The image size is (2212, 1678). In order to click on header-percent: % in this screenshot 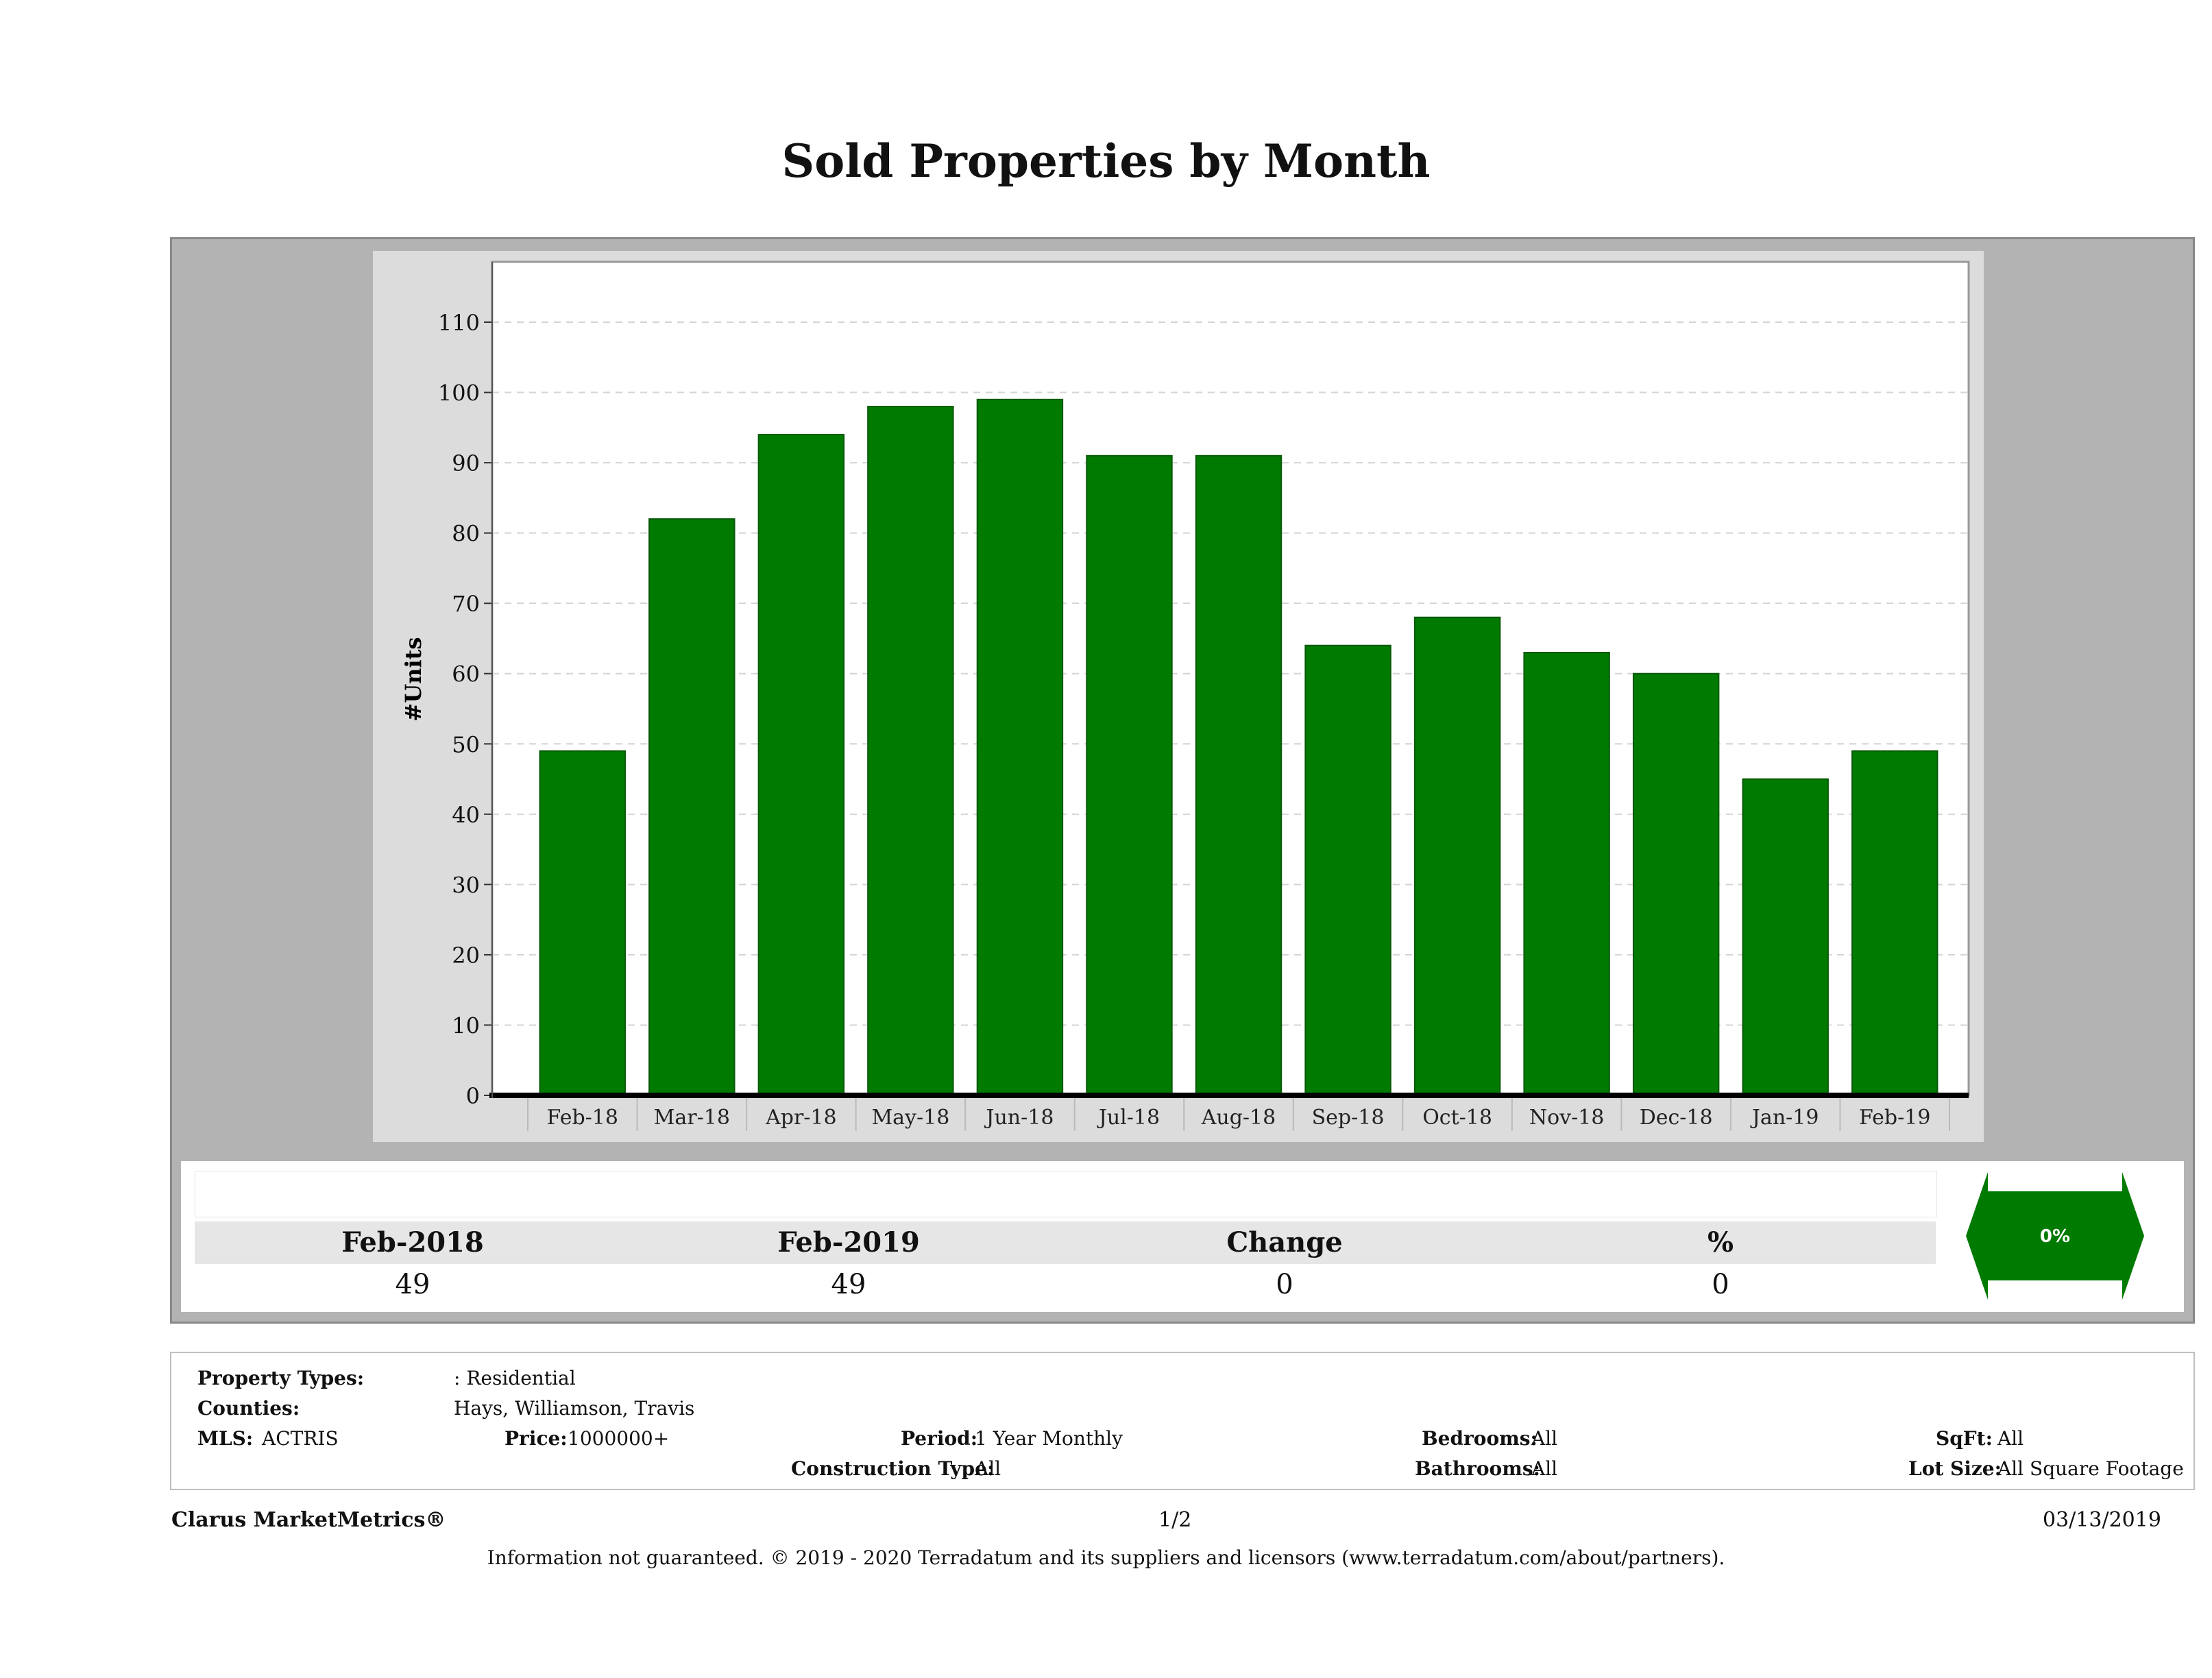, I will do `click(1720, 1242)`.